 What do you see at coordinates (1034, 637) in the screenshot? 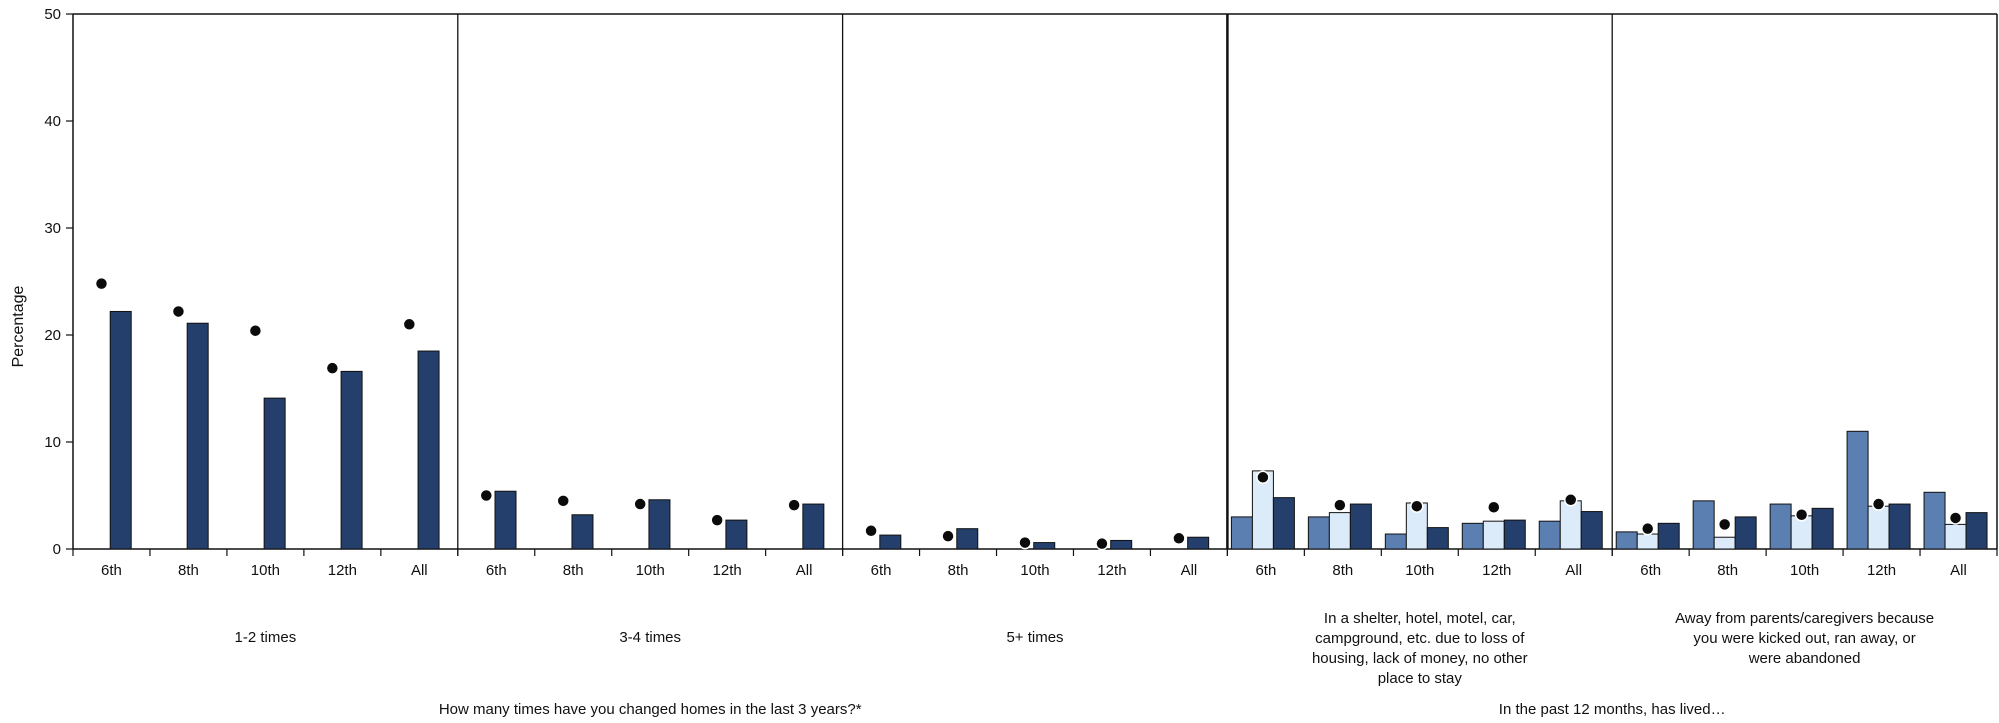
I see `group-label: 5+ times` at bounding box center [1034, 637].